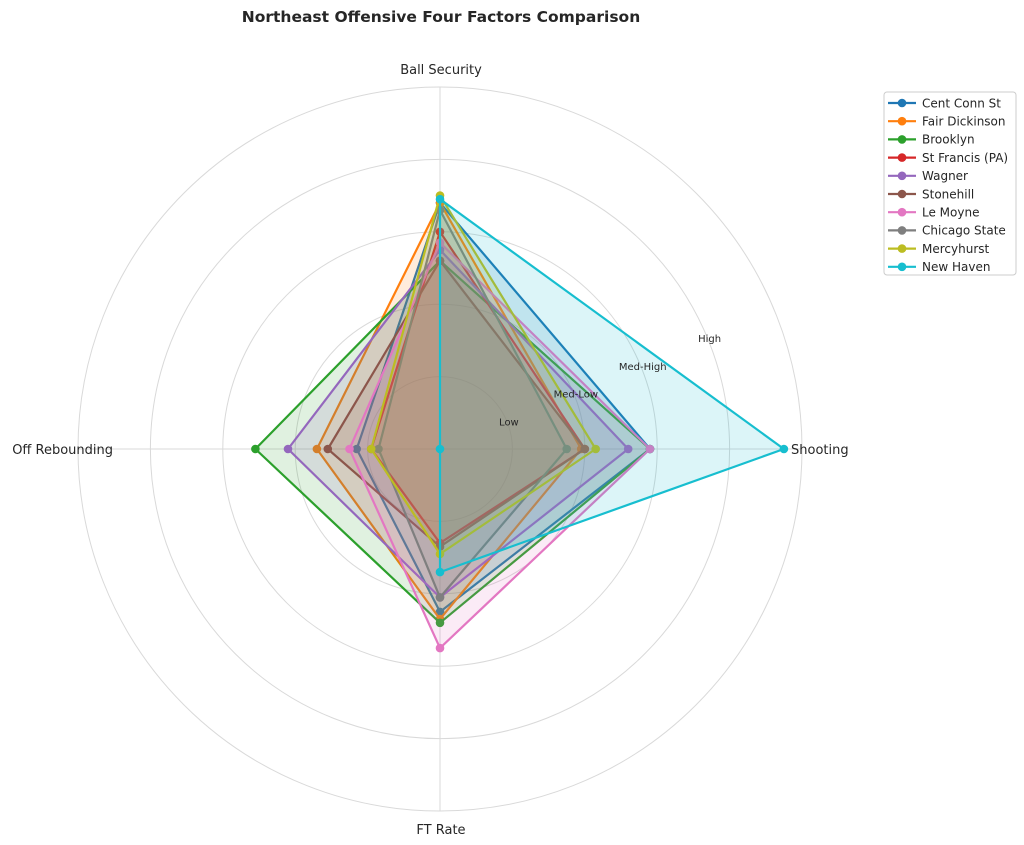 This screenshot has height=845, width=1024. What do you see at coordinates (948, 140) in the screenshot?
I see `legend-item: Brooklyn` at bounding box center [948, 140].